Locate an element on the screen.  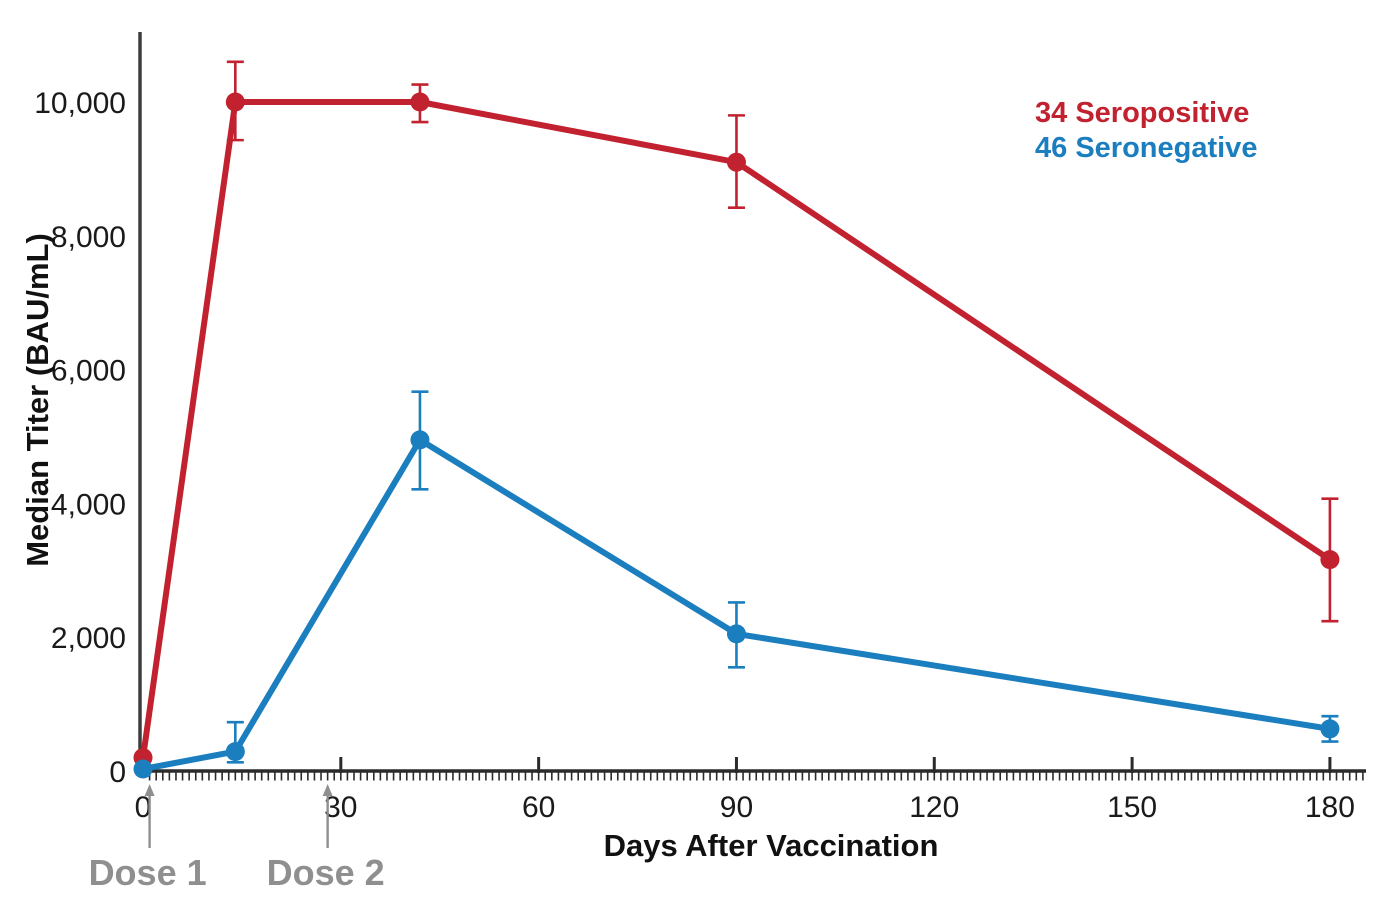
x-tick-label: 60 is located at coordinates (538, 807).